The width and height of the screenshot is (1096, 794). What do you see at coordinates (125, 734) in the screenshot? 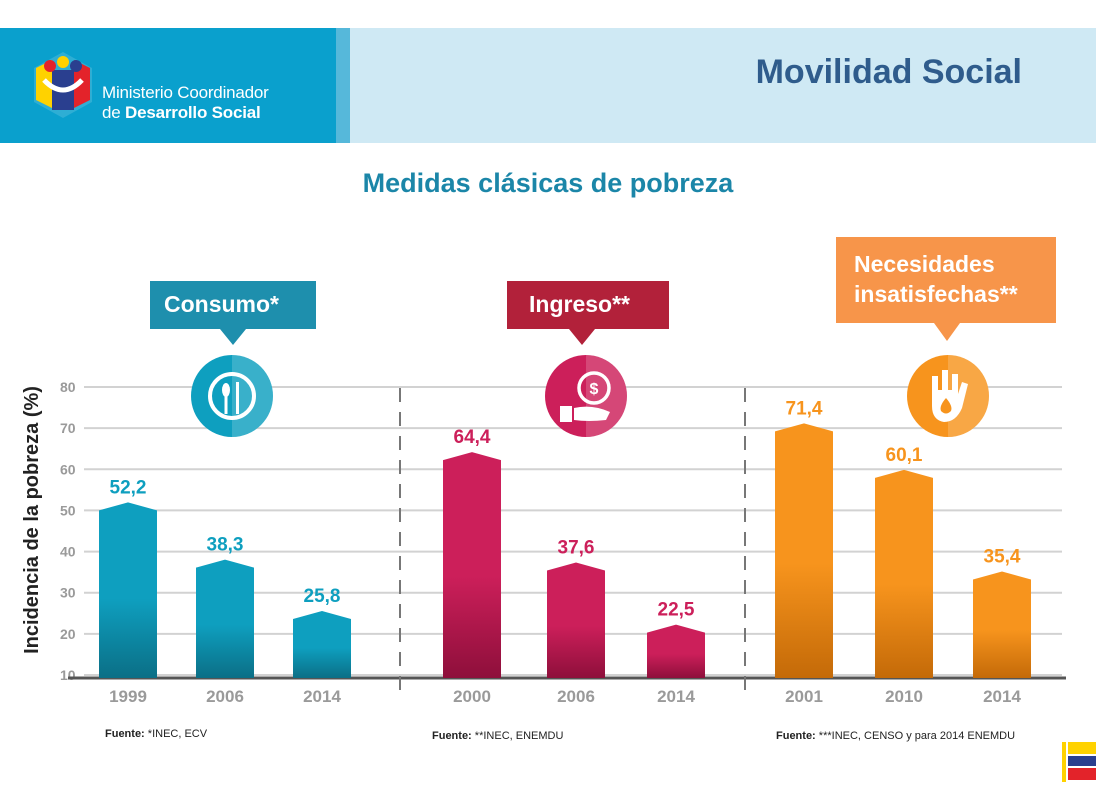
I see `source-consumo-label: Fuente:` at bounding box center [125, 734].